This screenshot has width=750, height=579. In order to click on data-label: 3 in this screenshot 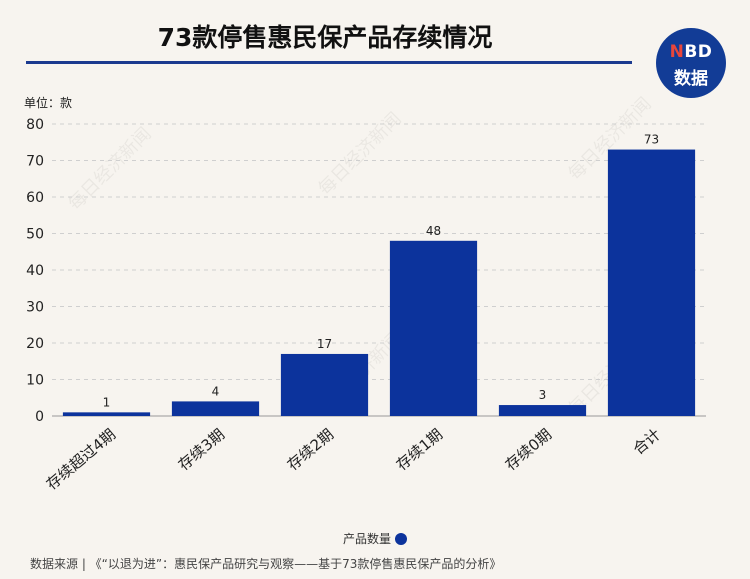, I will do `click(543, 395)`.